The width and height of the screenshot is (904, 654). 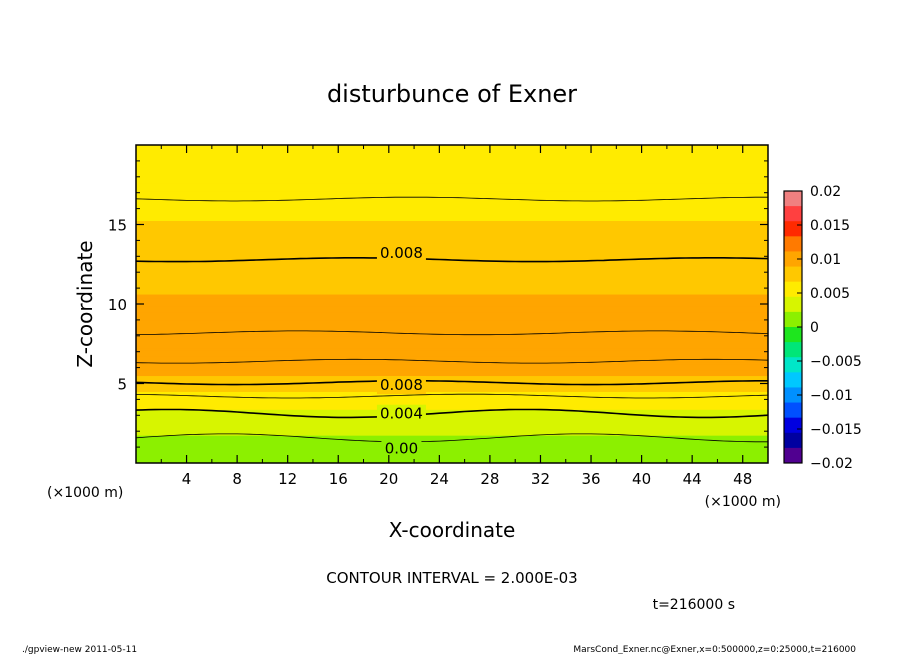 What do you see at coordinates (85, 303) in the screenshot?
I see `y-axis-label: Z-coordinate` at bounding box center [85, 303].